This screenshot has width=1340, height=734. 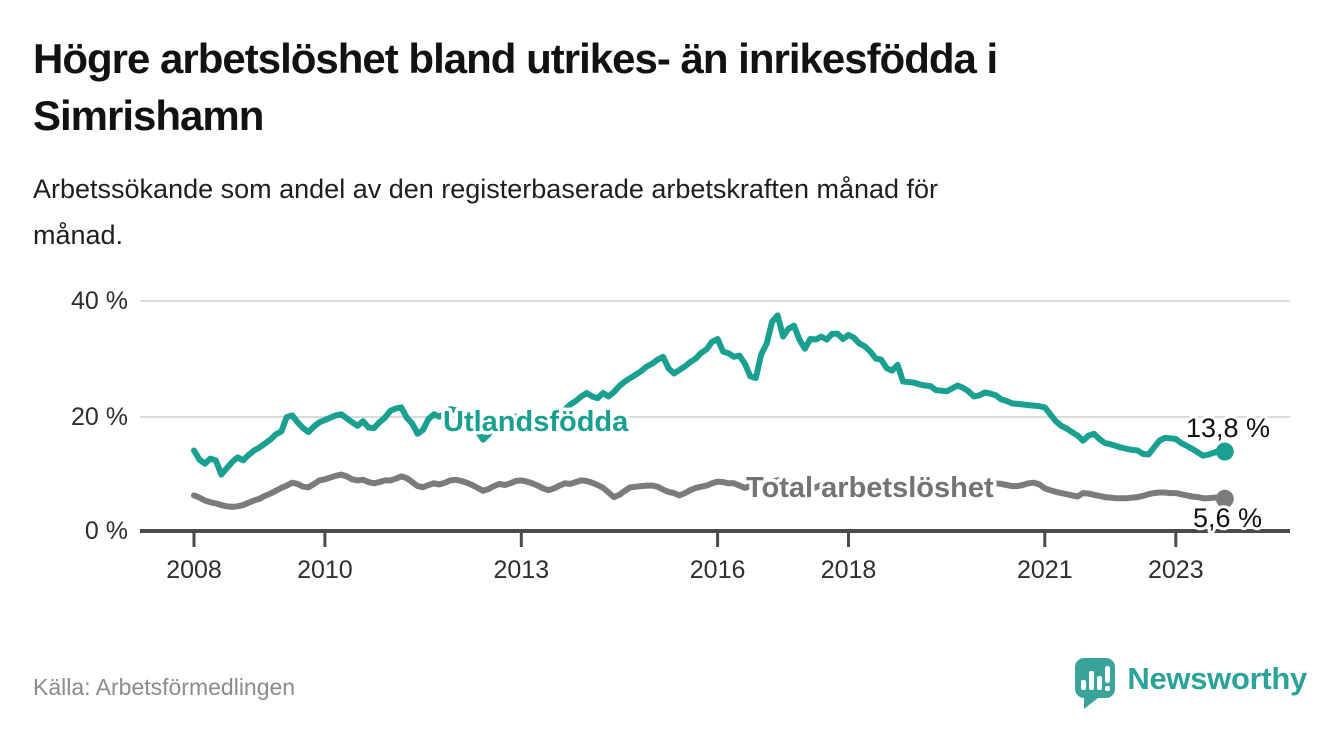 I want to click on x-axis-ticks, so click(x=685, y=540).